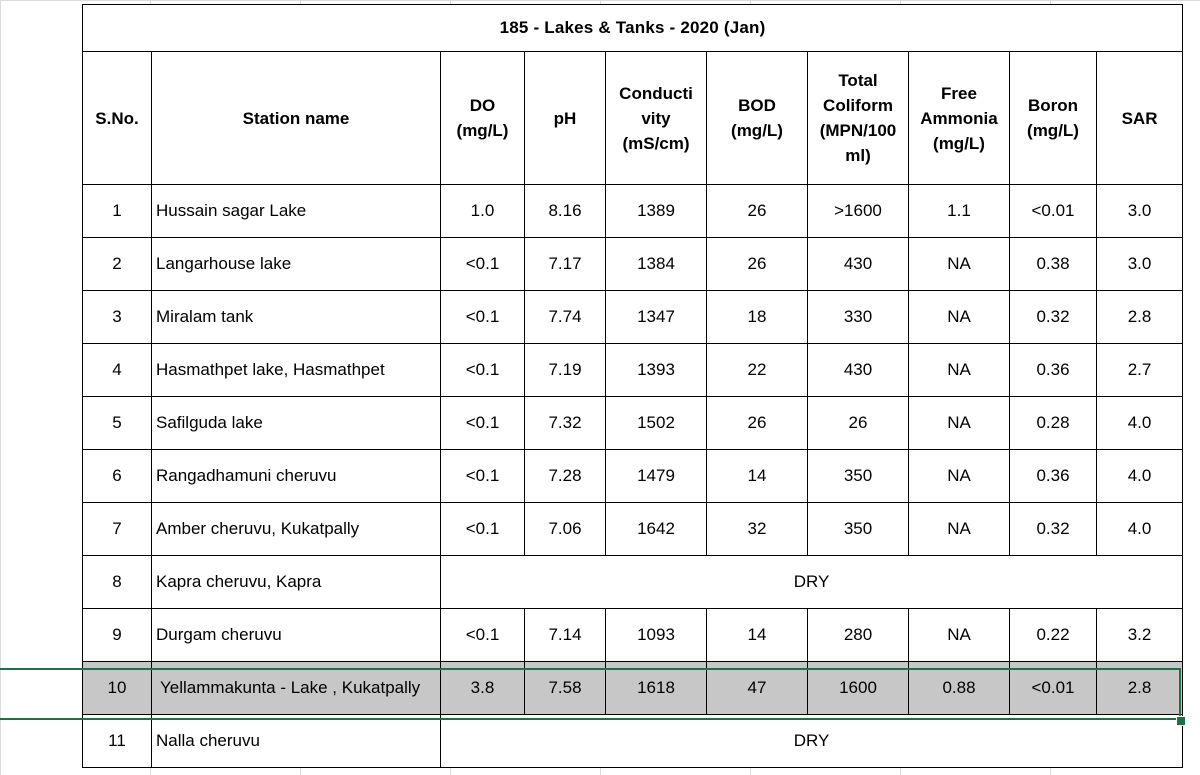  What do you see at coordinates (565, 476) in the screenshot?
I see `cell-ph: 7.28` at bounding box center [565, 476].